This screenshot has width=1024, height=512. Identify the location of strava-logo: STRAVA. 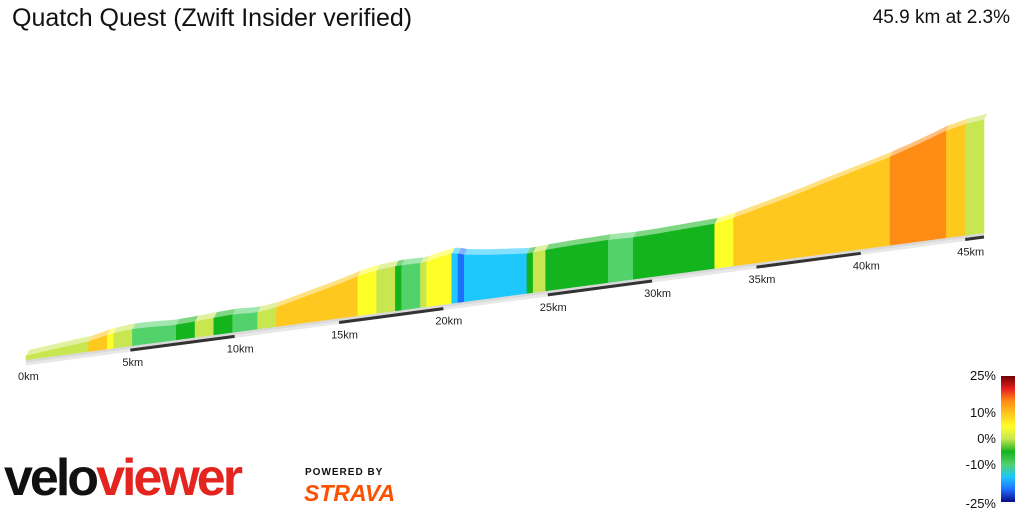
(350, 493).